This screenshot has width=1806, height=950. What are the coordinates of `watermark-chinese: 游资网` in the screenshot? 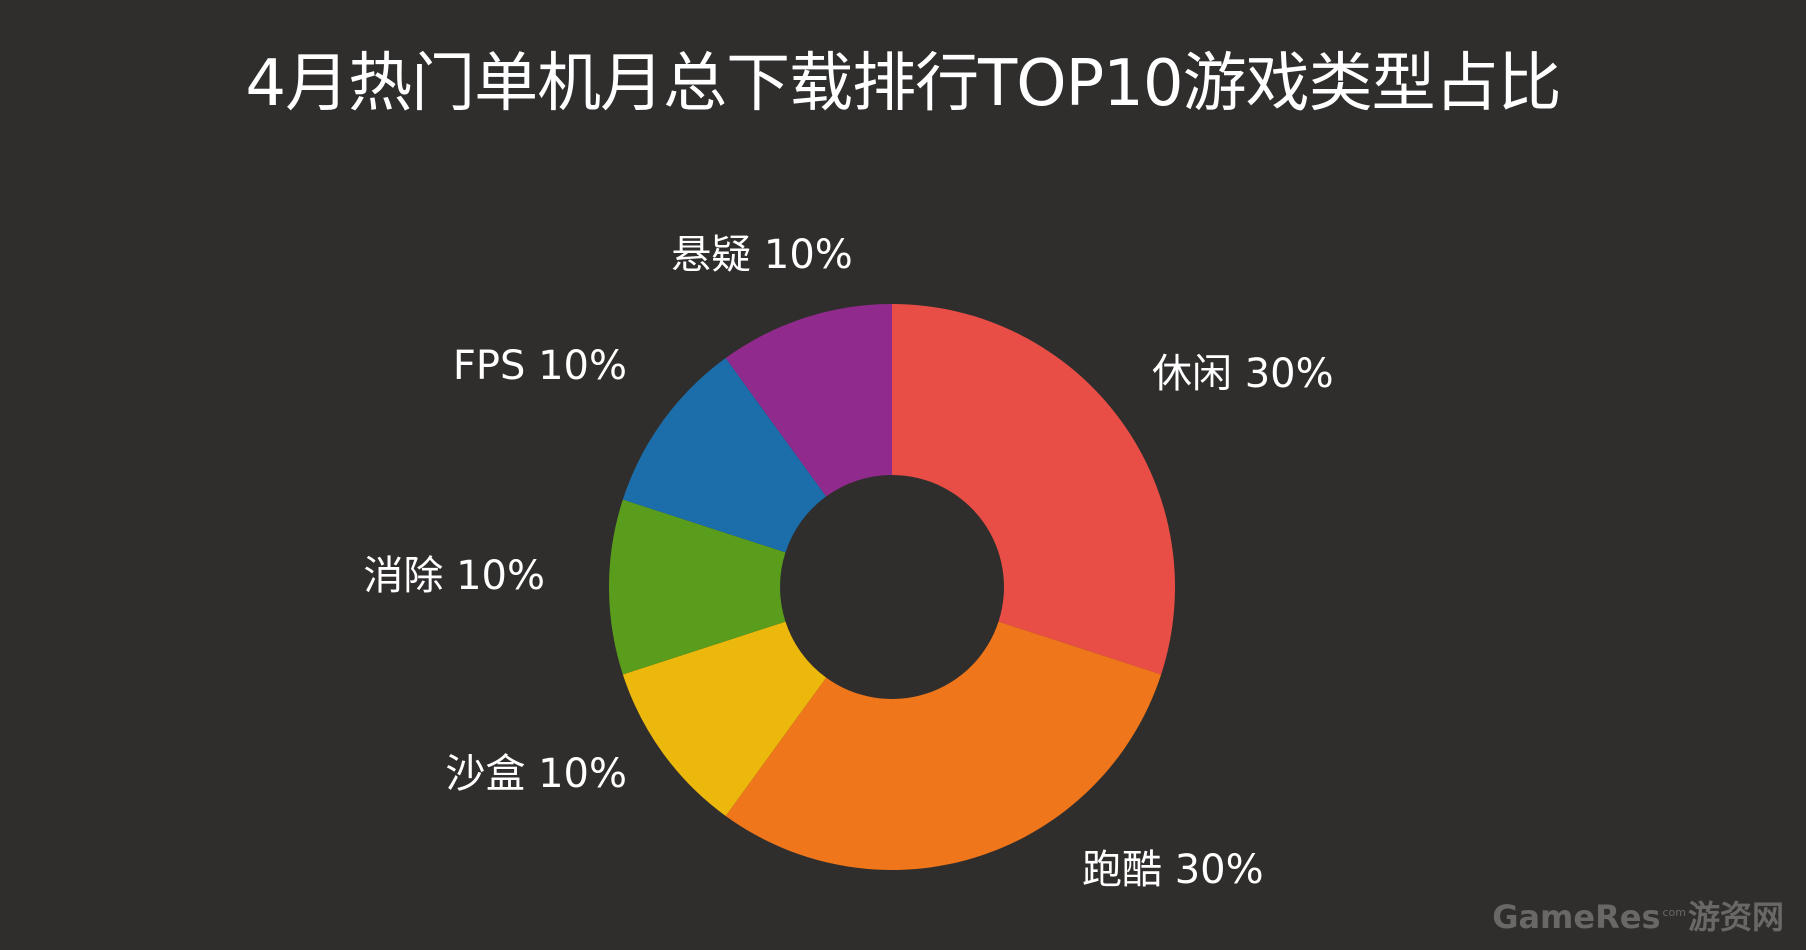 It's located at (1735, 917).